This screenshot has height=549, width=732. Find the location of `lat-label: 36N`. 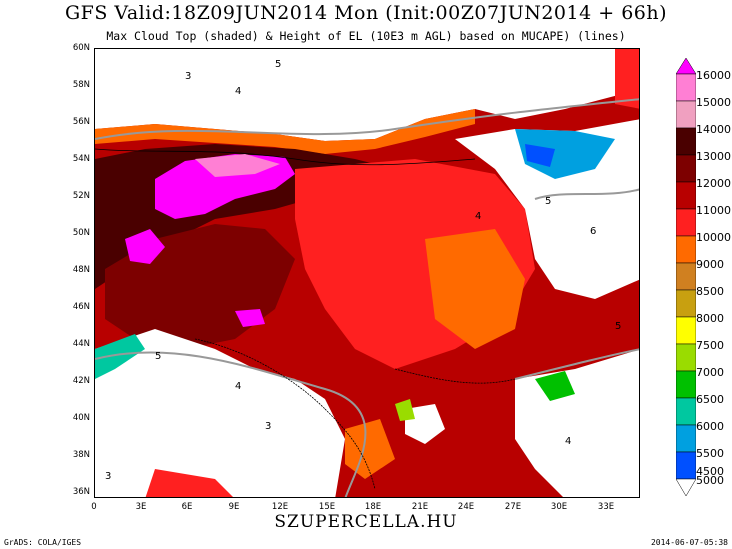

lat-label: 36N is located at coordinates (81, 492).